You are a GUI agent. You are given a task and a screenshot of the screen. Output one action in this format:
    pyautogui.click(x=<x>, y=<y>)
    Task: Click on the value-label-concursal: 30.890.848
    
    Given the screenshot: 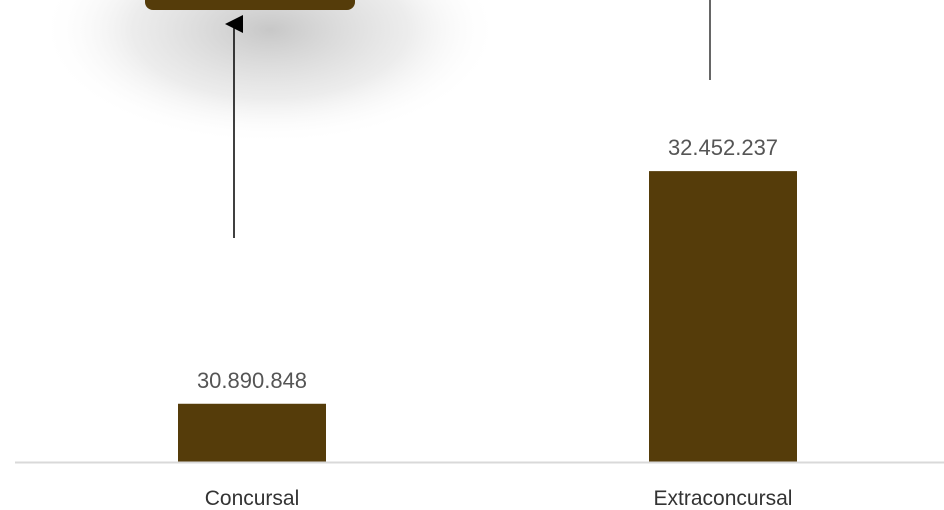 What is the action you would take?
    pyautogui.click(x=252, y=380)
    